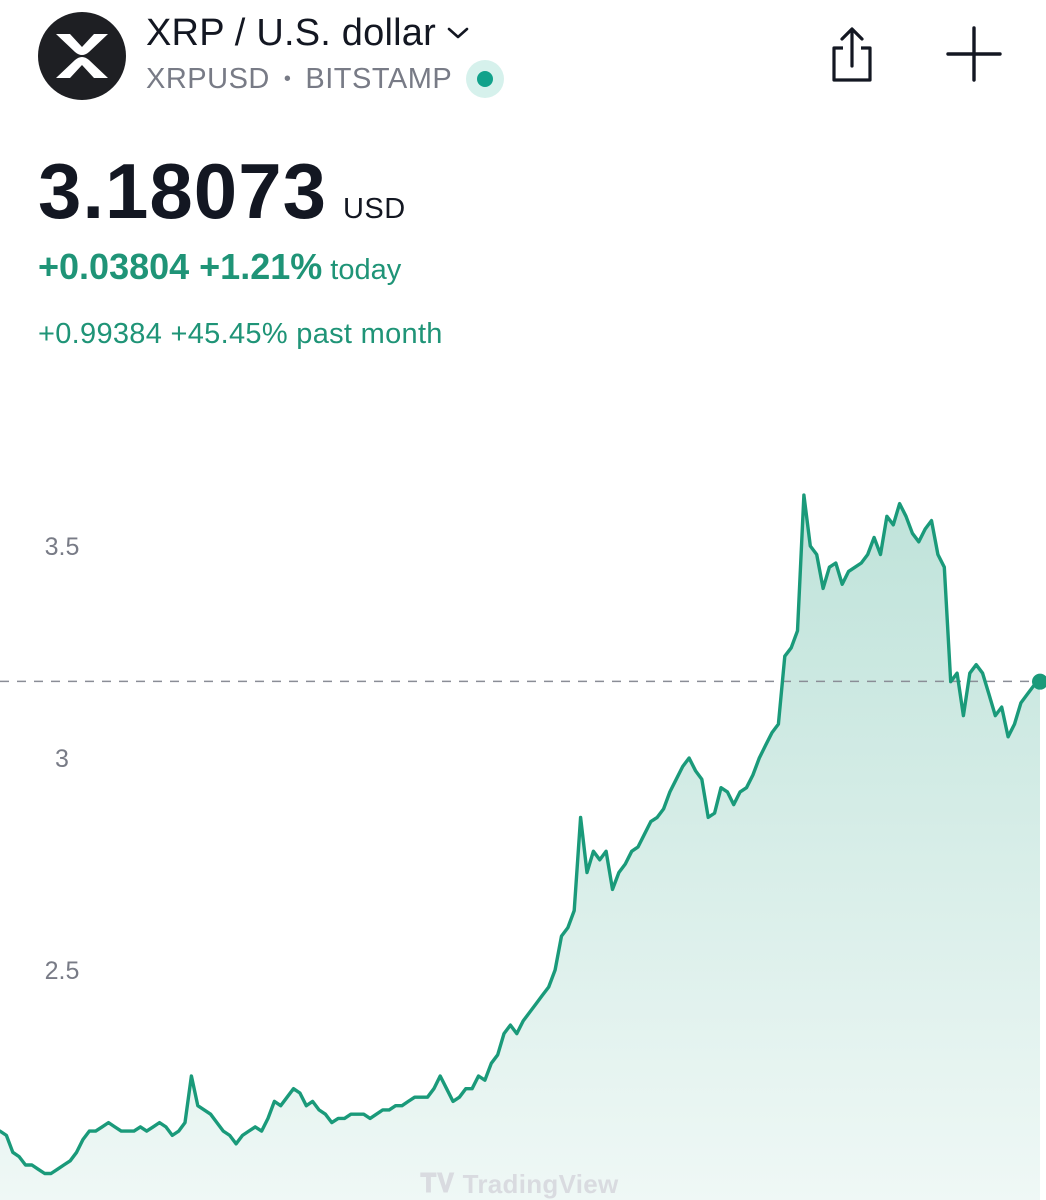 This screenshot has height=1200, width=1046. Describe the element at coordinates (82, 56) in the screenshot. I see `xrp-logo-icon` at that location.